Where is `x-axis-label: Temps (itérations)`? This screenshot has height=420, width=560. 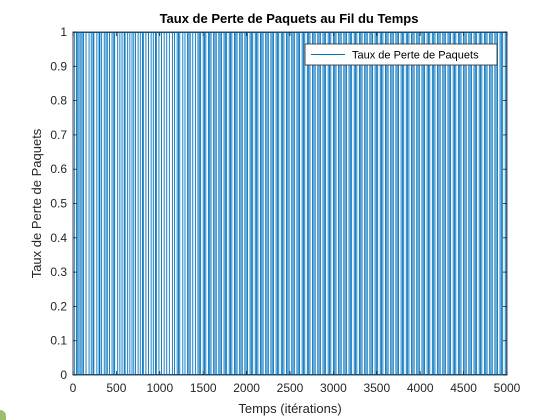
x-axis-label: Temps (itérations) is located at coordinates (289, 408).